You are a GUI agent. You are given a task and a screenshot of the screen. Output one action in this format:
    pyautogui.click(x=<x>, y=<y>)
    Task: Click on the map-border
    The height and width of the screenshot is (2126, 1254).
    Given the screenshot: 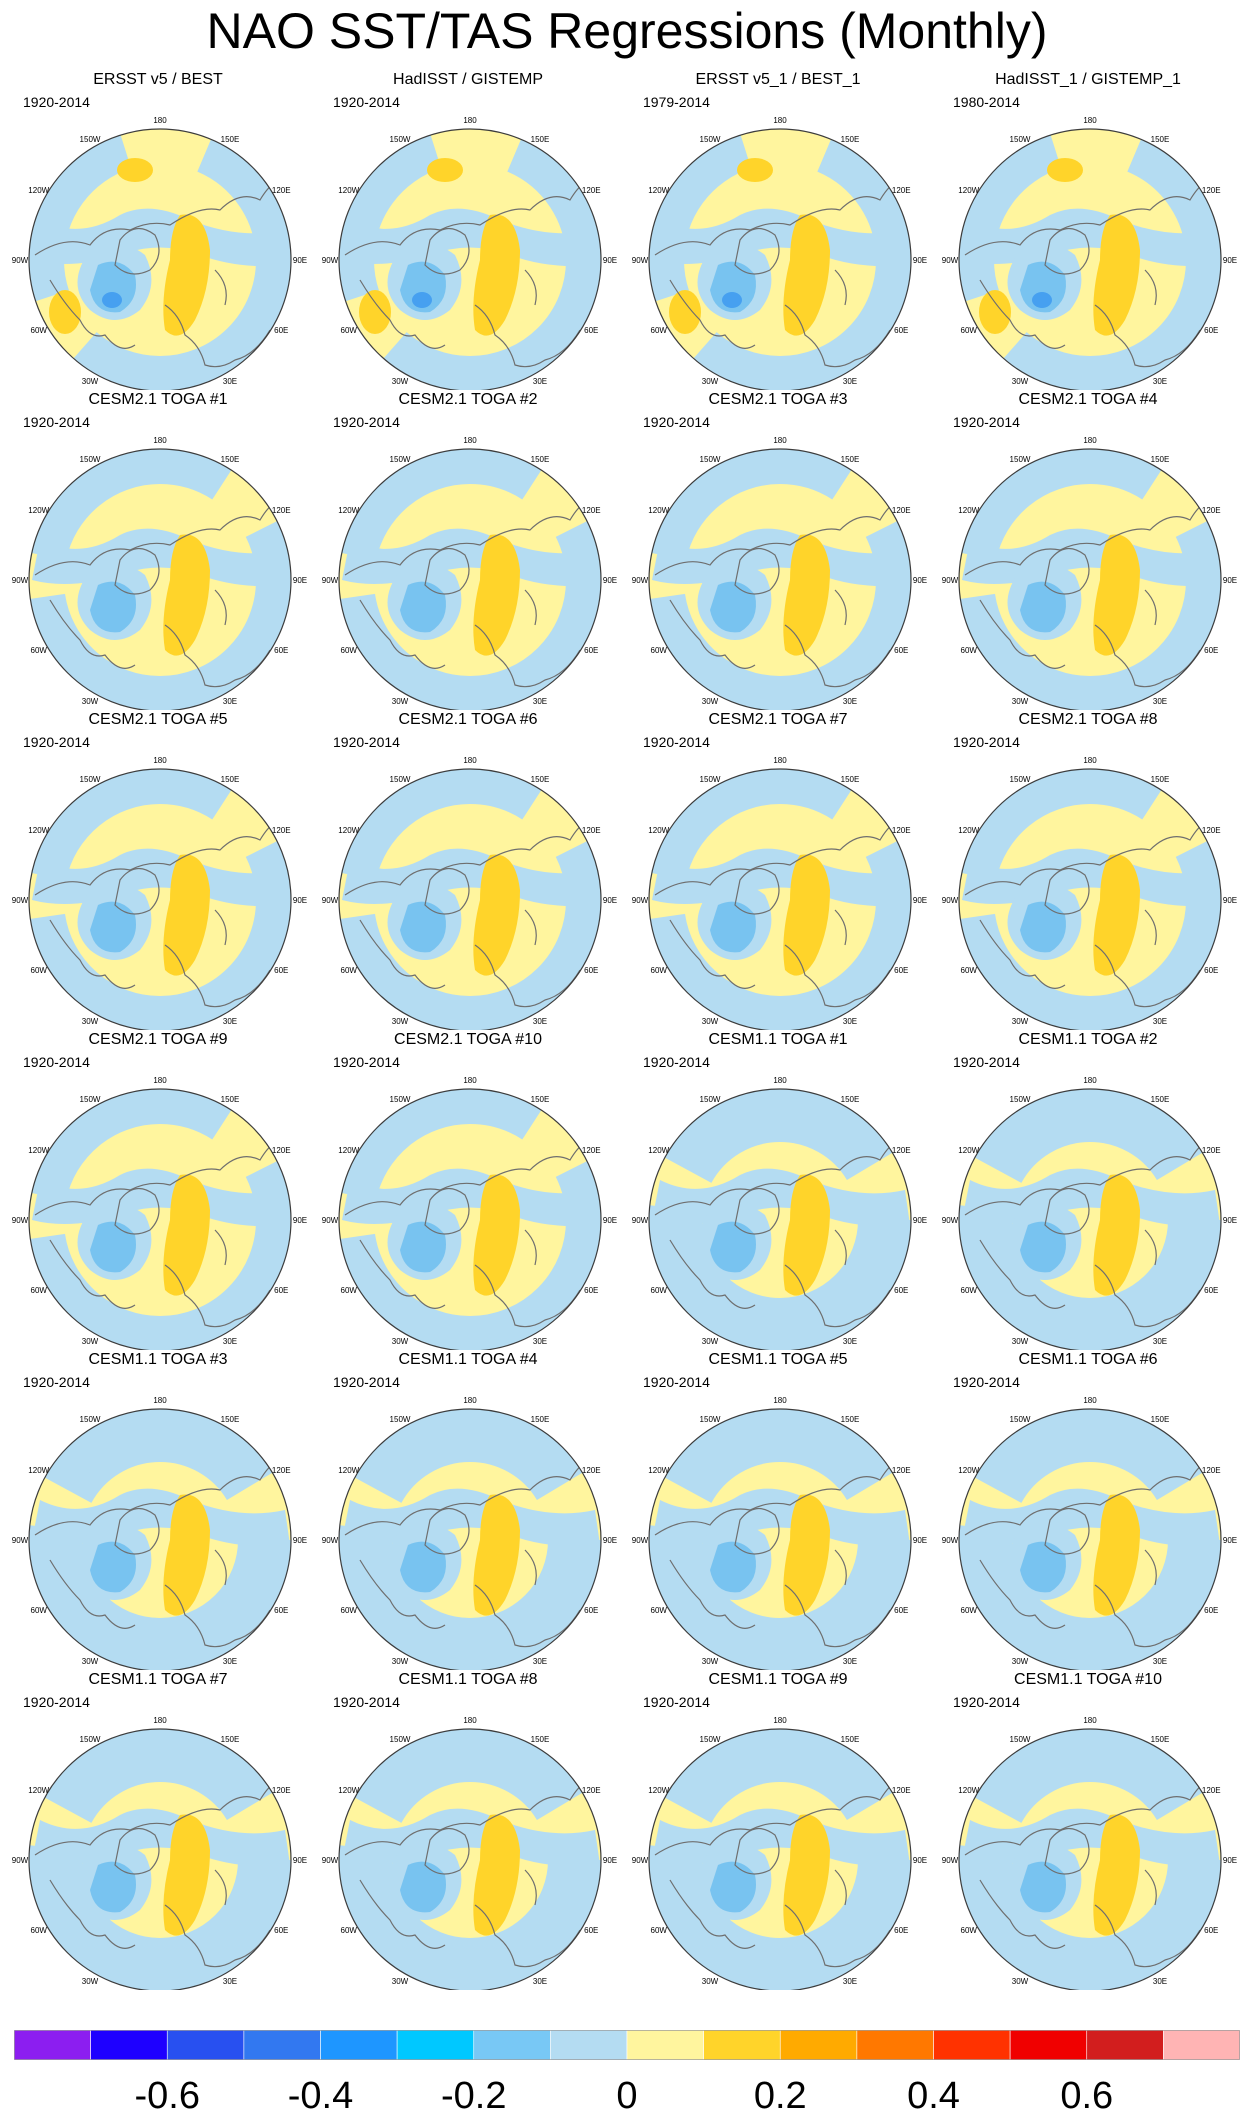 What is the action you would take?
    pyautogui.click(x=470, y=579)
    